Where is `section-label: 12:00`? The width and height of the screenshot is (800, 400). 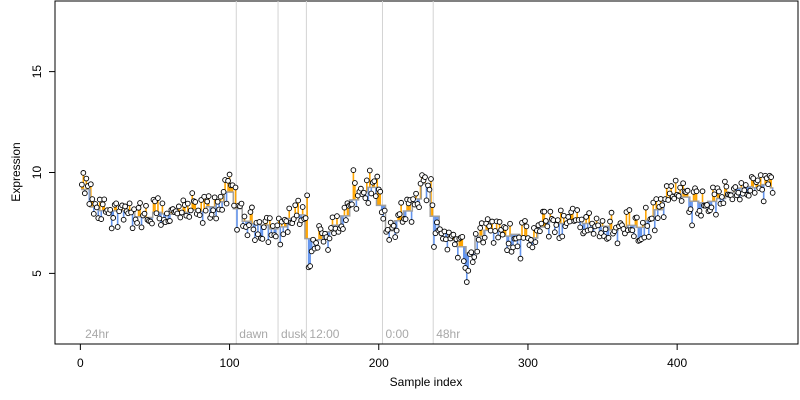
section-label: 12:00 is located at coordinates (324, 334).